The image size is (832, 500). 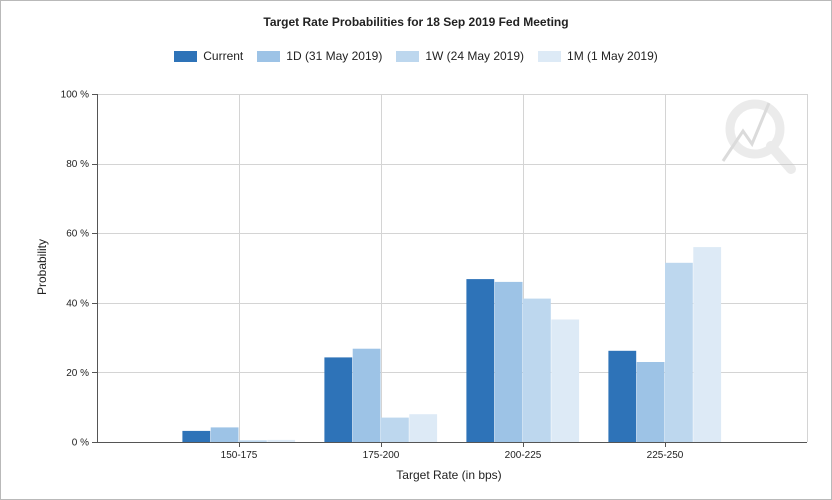 I want to click on legend-item: 1W (24 May 2019), so click(x=460, y=56).